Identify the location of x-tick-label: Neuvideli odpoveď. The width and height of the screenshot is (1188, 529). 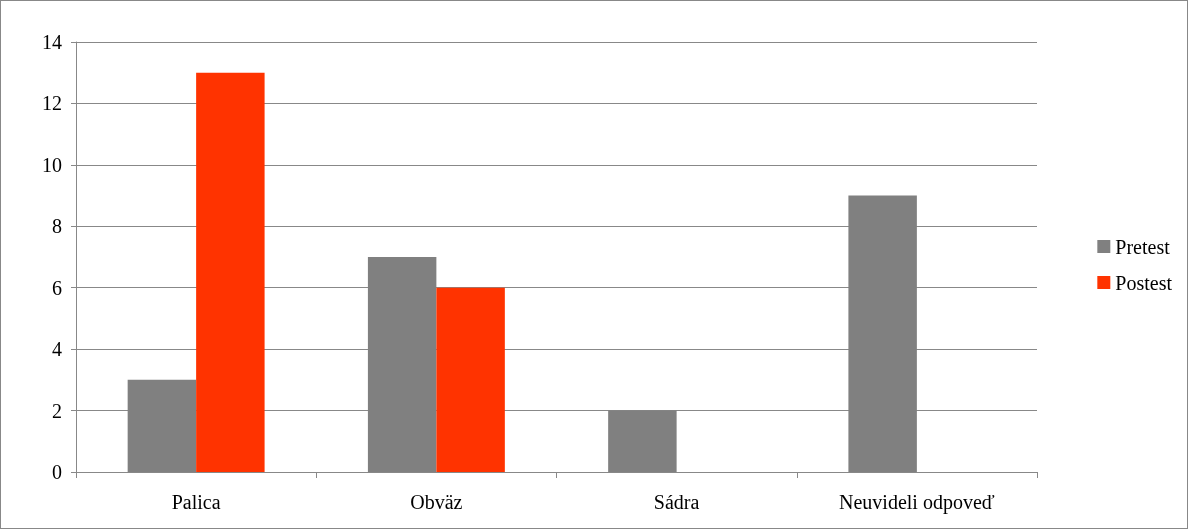
(917, 502).